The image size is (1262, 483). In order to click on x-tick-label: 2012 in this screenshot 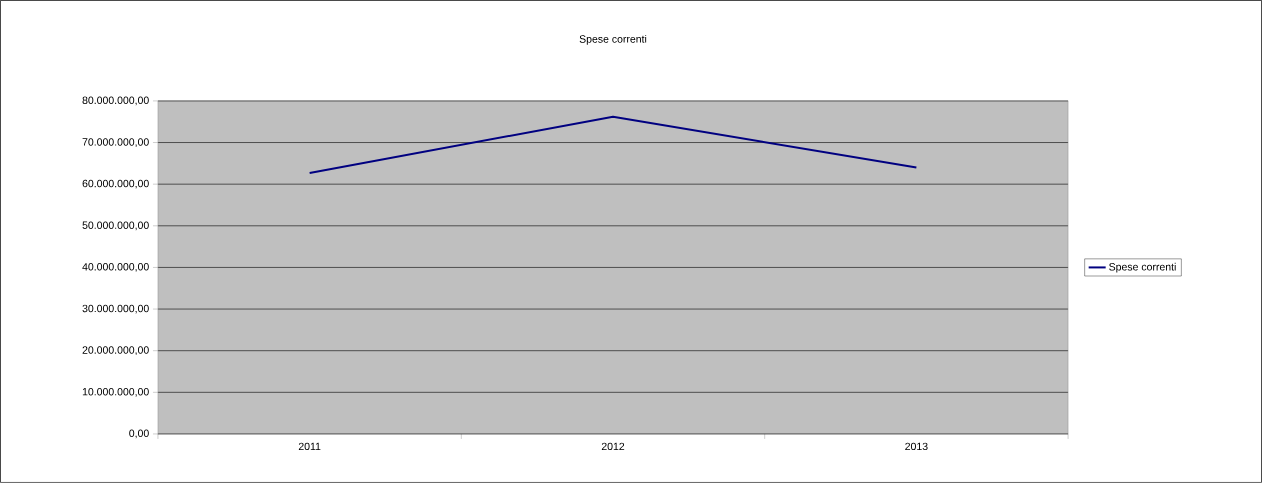, I will do `click(613, 446)`.